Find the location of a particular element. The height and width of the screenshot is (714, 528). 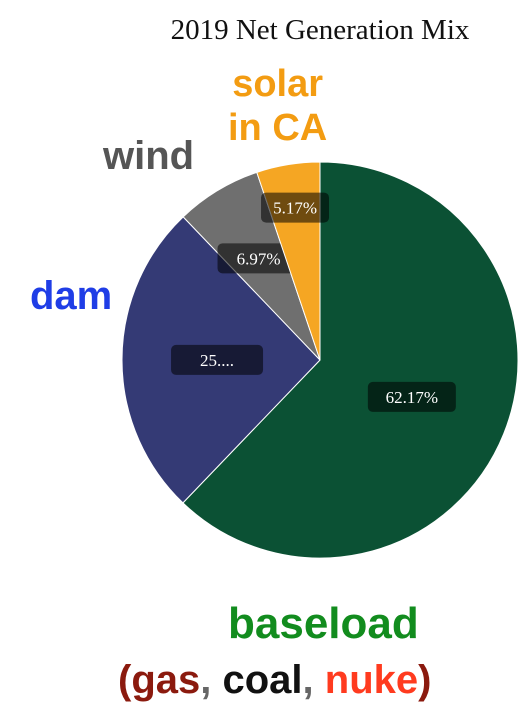

solar-callout-line1: solar is located at coordinates (278, 84).